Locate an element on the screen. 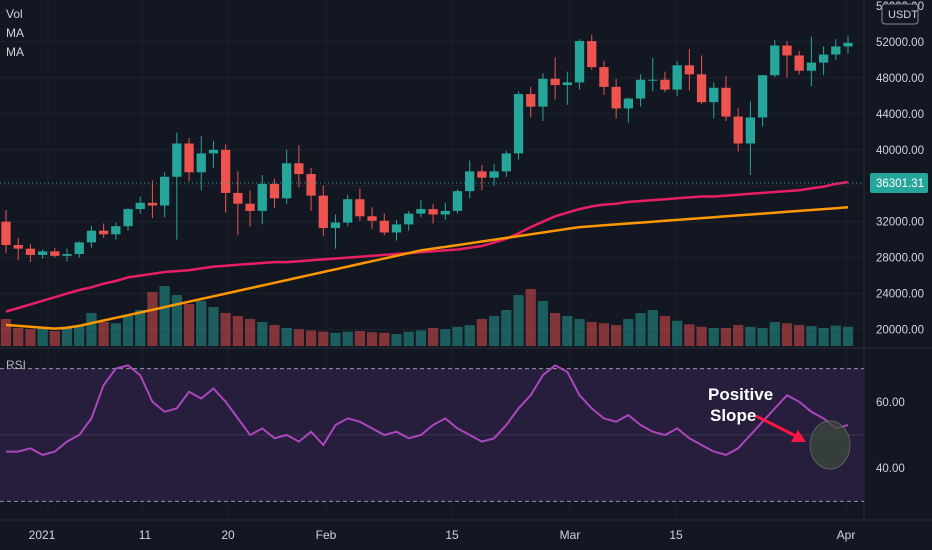 Image resolution: width=932 pixels, height=550 pixels. annotation-arrow-shaft is located at coordinates (776, 426).